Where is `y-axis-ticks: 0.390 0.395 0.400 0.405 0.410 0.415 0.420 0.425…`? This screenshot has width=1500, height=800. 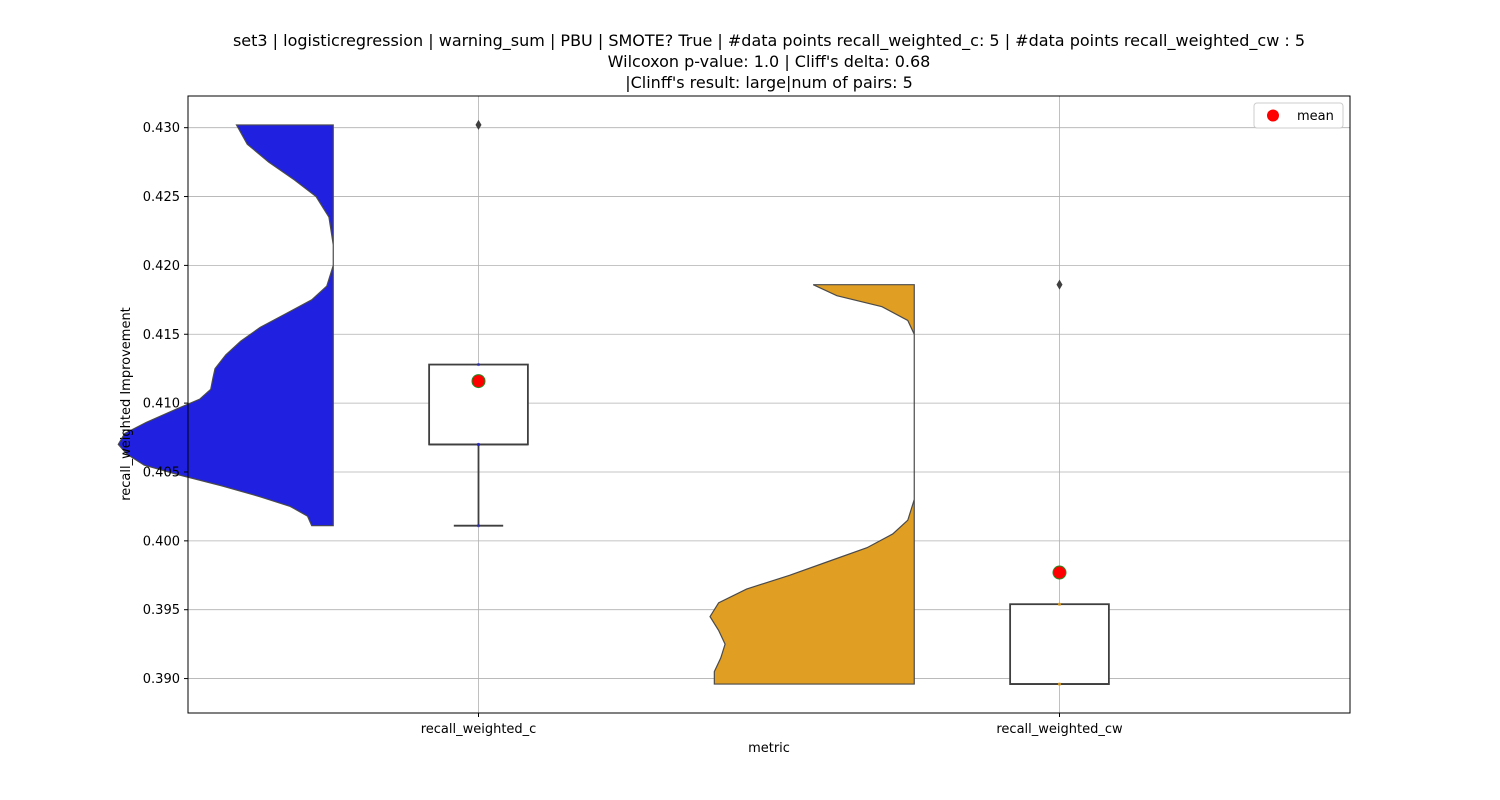 y-axis-ticks: 0.390 0.395 0.400 0.405 0.410 0.415 0.420 0.425… is located at coordinates (165, 404).